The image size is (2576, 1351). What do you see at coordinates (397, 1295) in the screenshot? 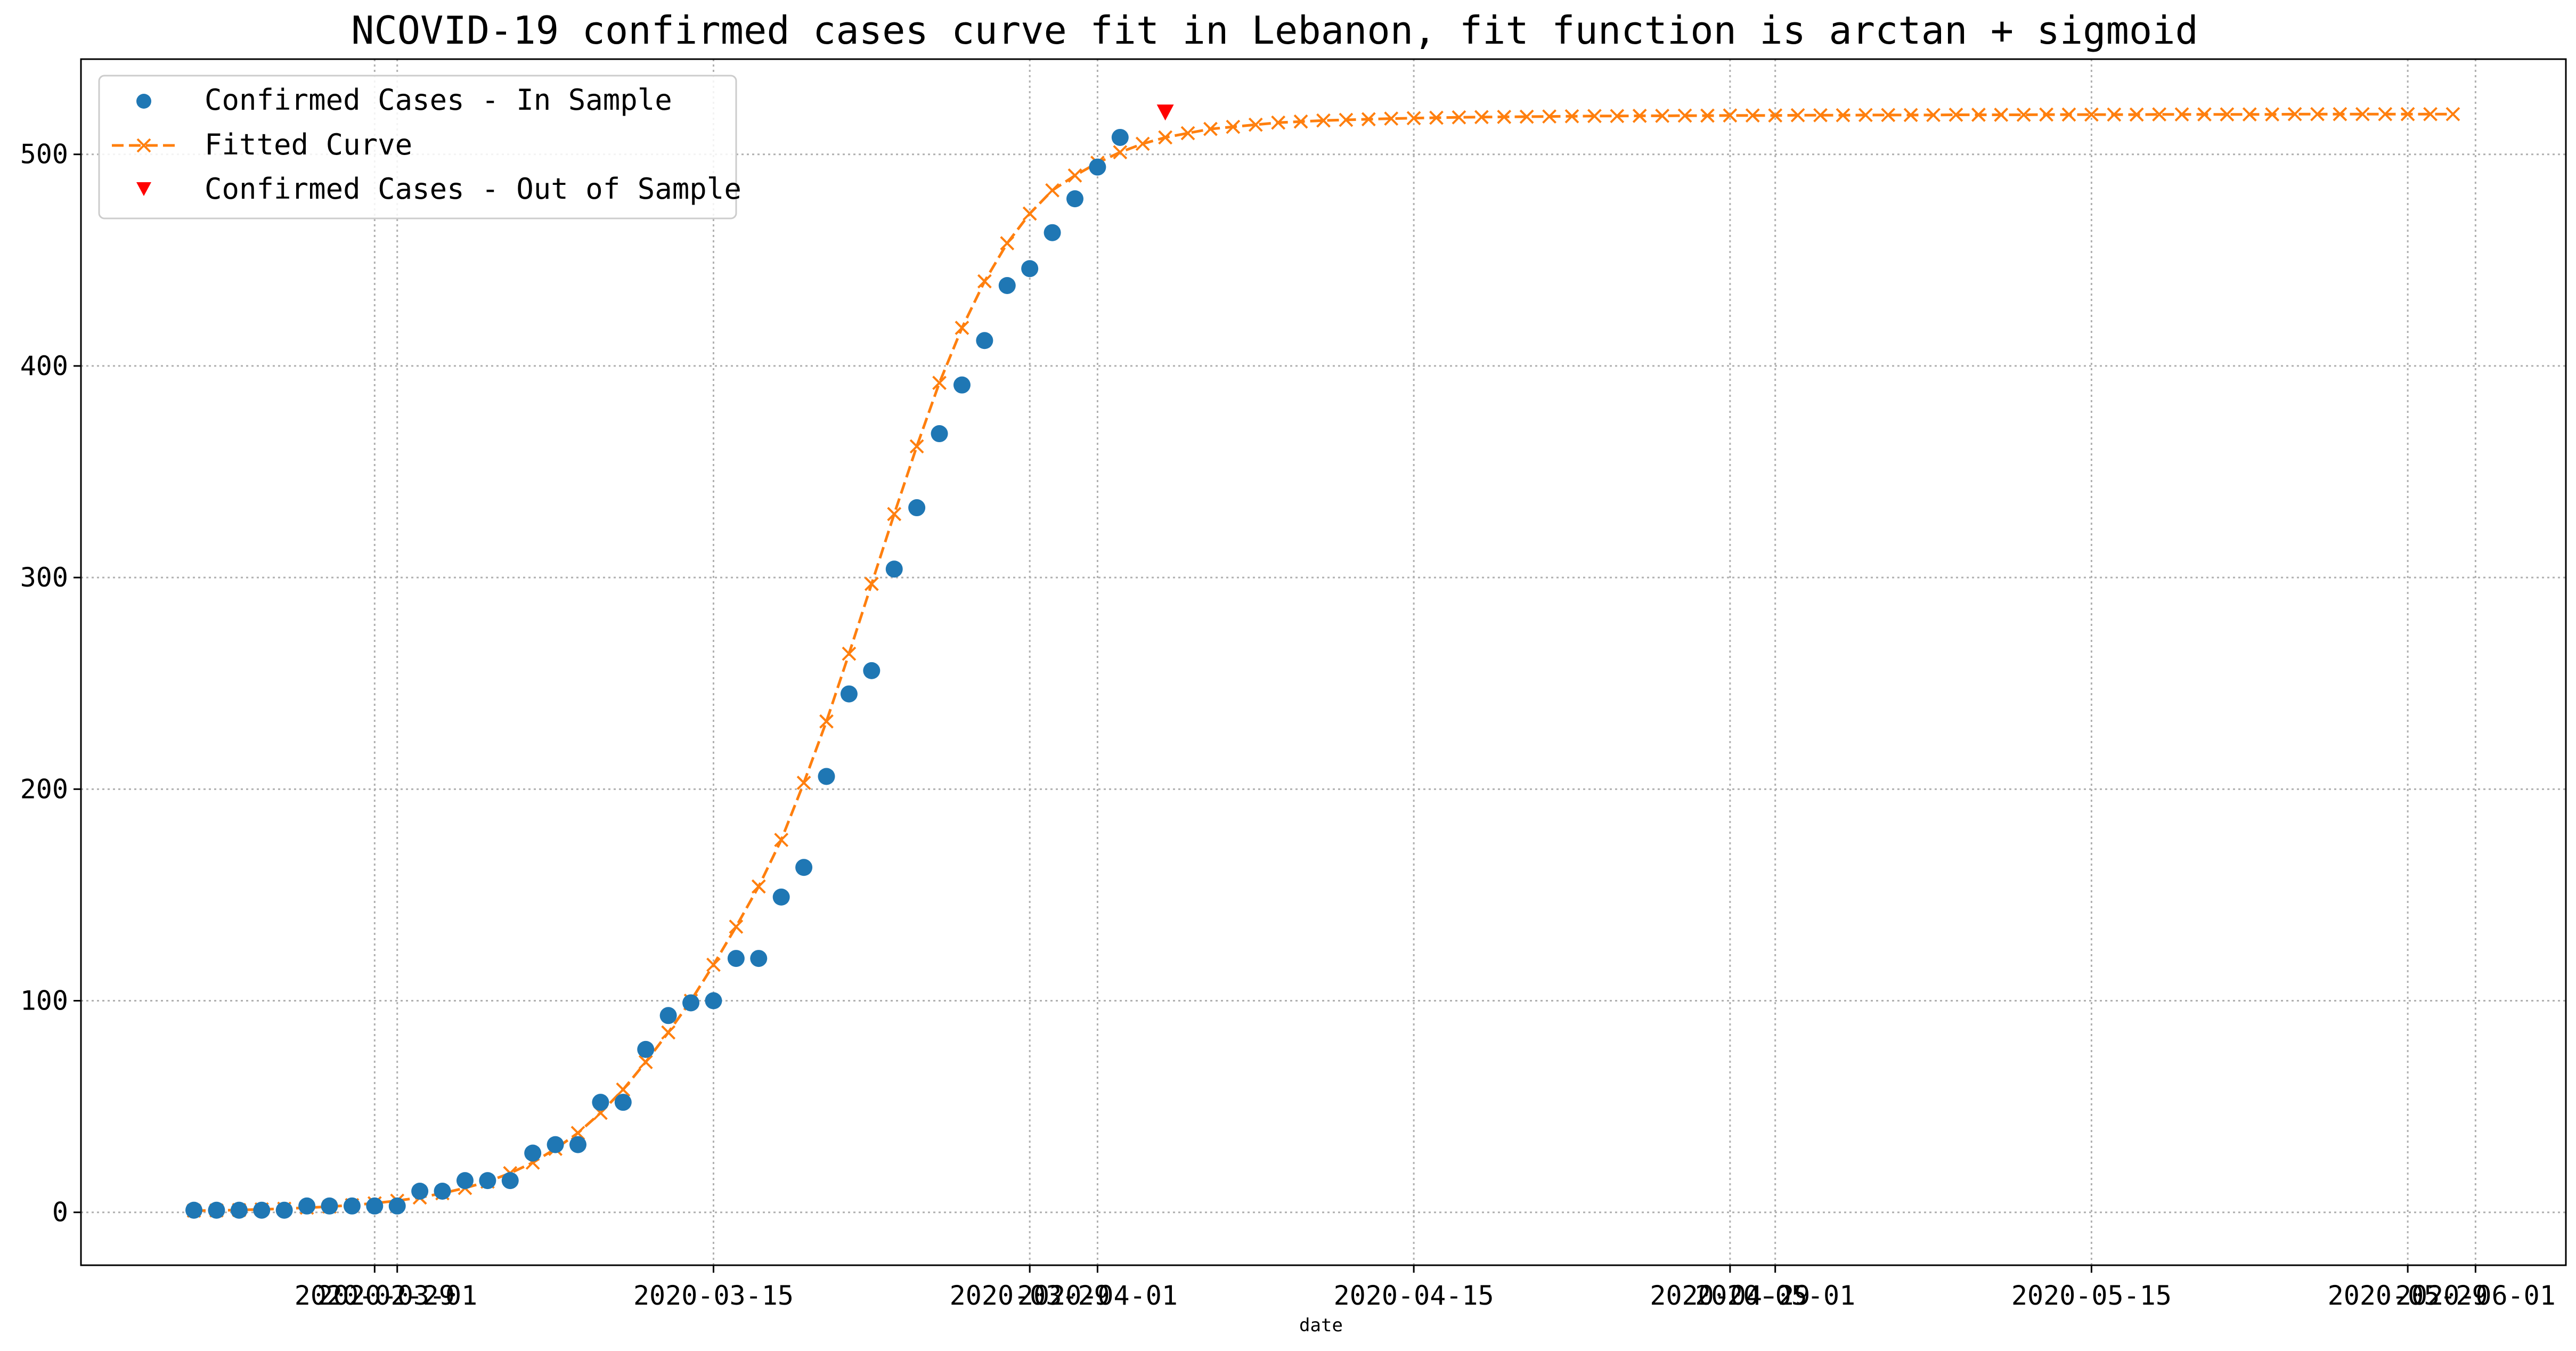
I see `x-tick-label: 2020-03-01` at bounding box center [397, 1295].